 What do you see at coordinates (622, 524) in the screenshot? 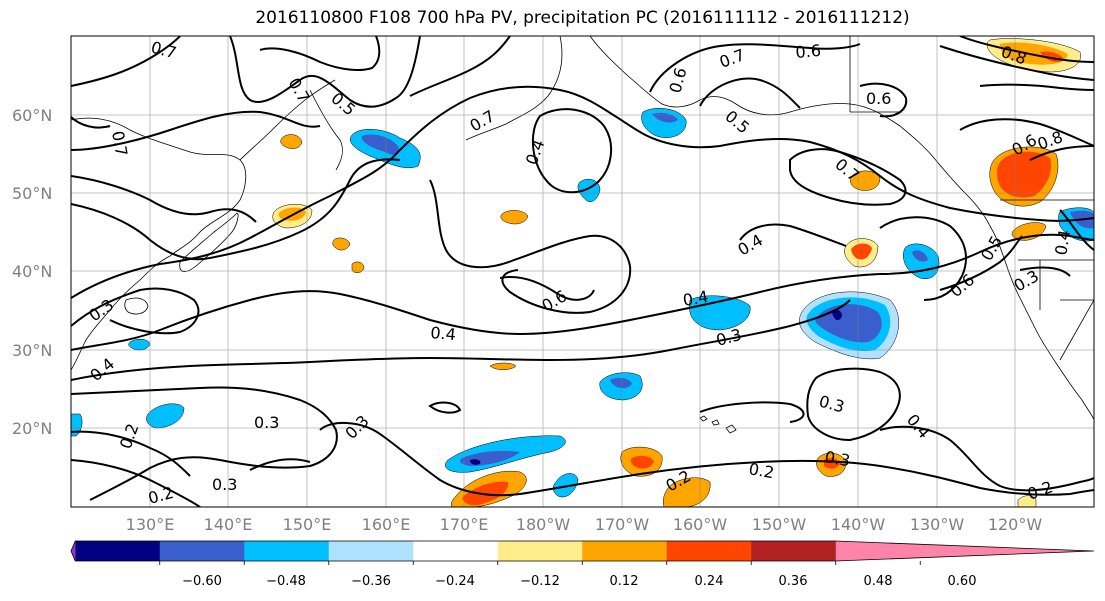
I see `lon-label: 170°W` at bounding box center [622, 524].